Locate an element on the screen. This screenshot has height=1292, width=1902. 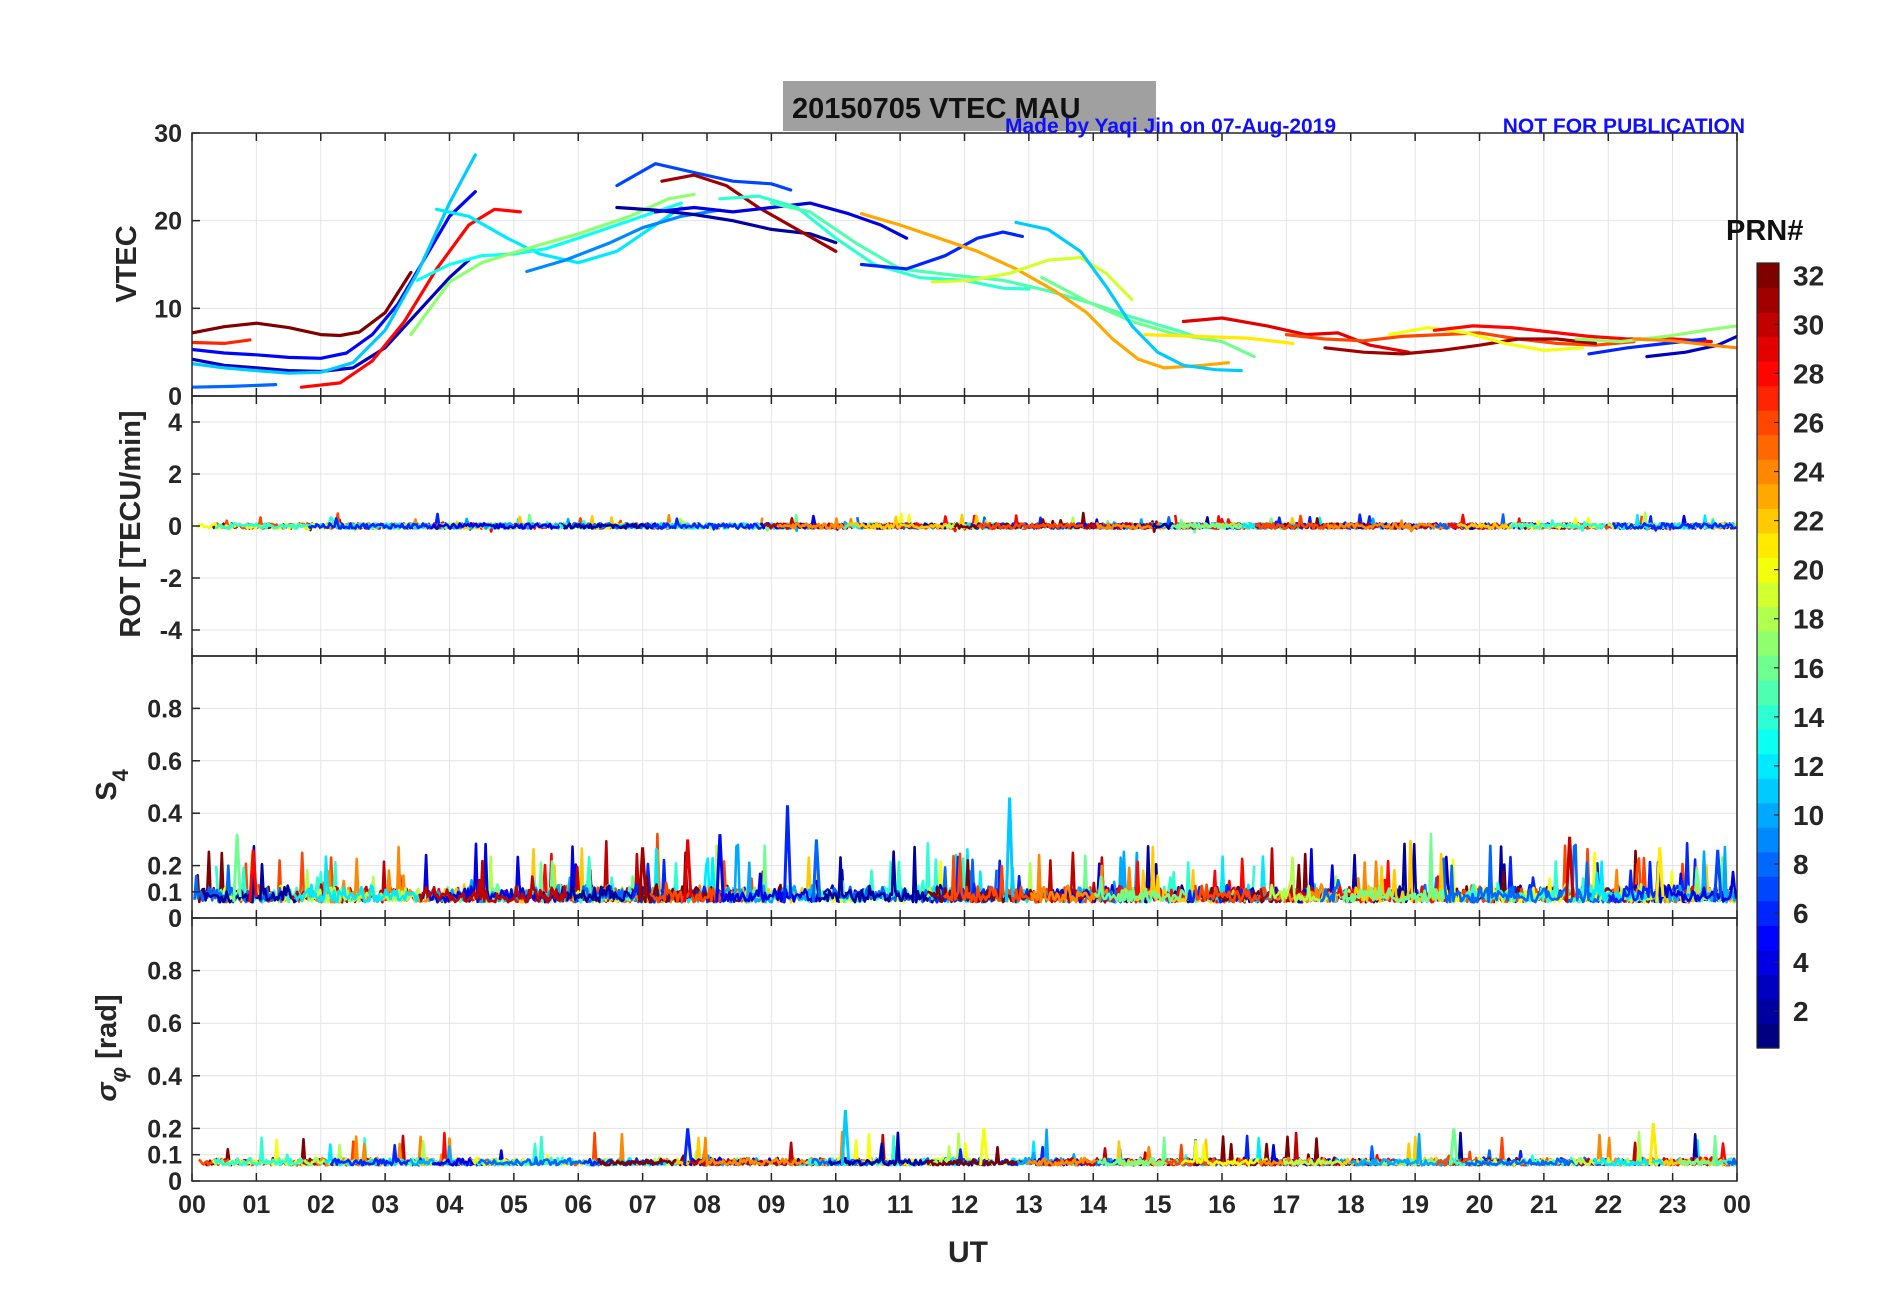
xtick-label: 22 is located at coordinates (1608, 1205).